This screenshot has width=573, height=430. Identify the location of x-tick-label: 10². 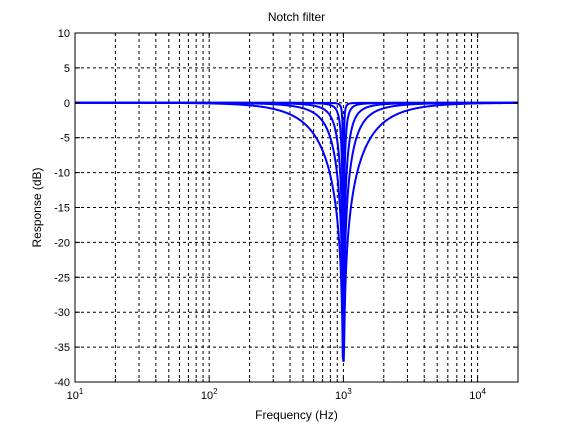
(209, 394).